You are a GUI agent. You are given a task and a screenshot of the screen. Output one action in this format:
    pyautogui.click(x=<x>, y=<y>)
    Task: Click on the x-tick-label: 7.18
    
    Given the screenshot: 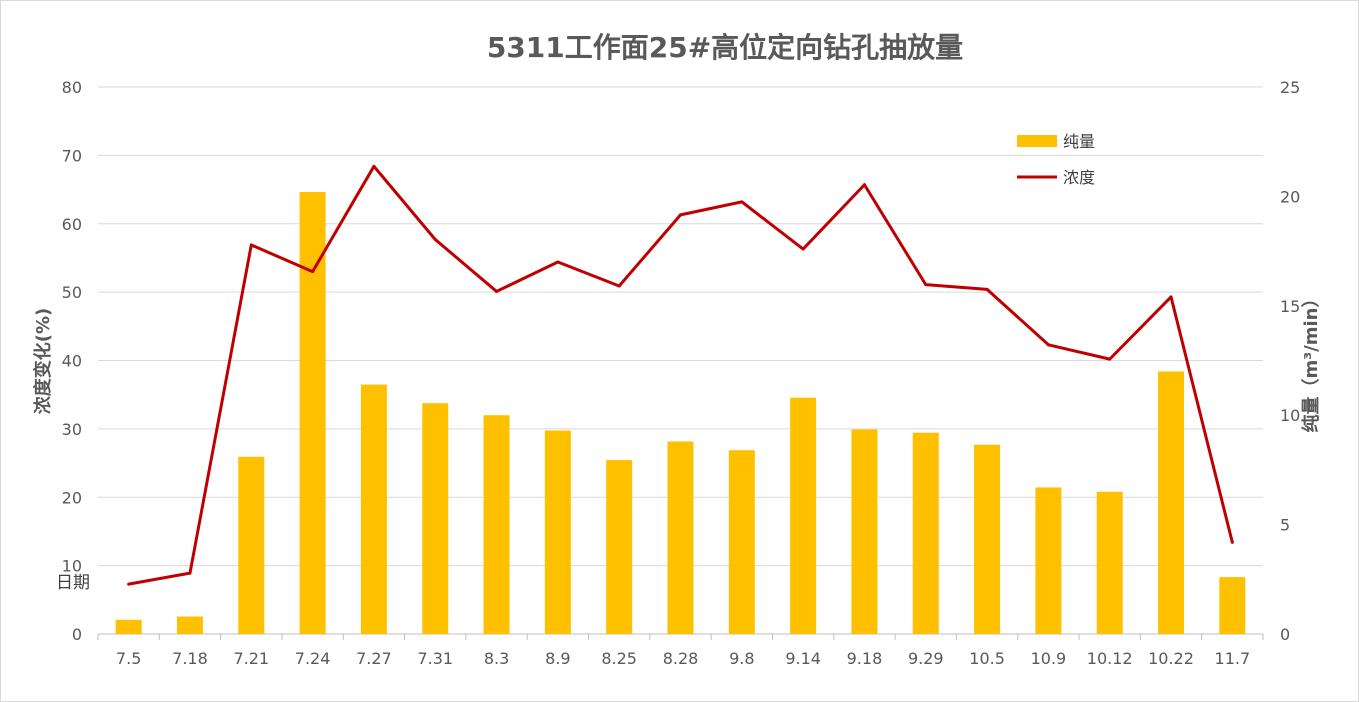 What is the action you would take?
    pyautogui.click(x=190, y=658)
    